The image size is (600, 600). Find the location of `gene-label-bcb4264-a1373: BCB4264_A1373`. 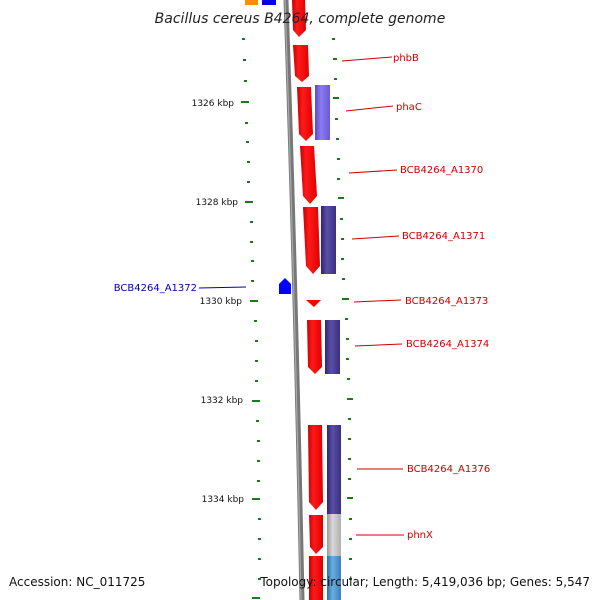

gene-label-bcb4264-a1373: BCB4264_A1373 is located at coordinates (446, 301).